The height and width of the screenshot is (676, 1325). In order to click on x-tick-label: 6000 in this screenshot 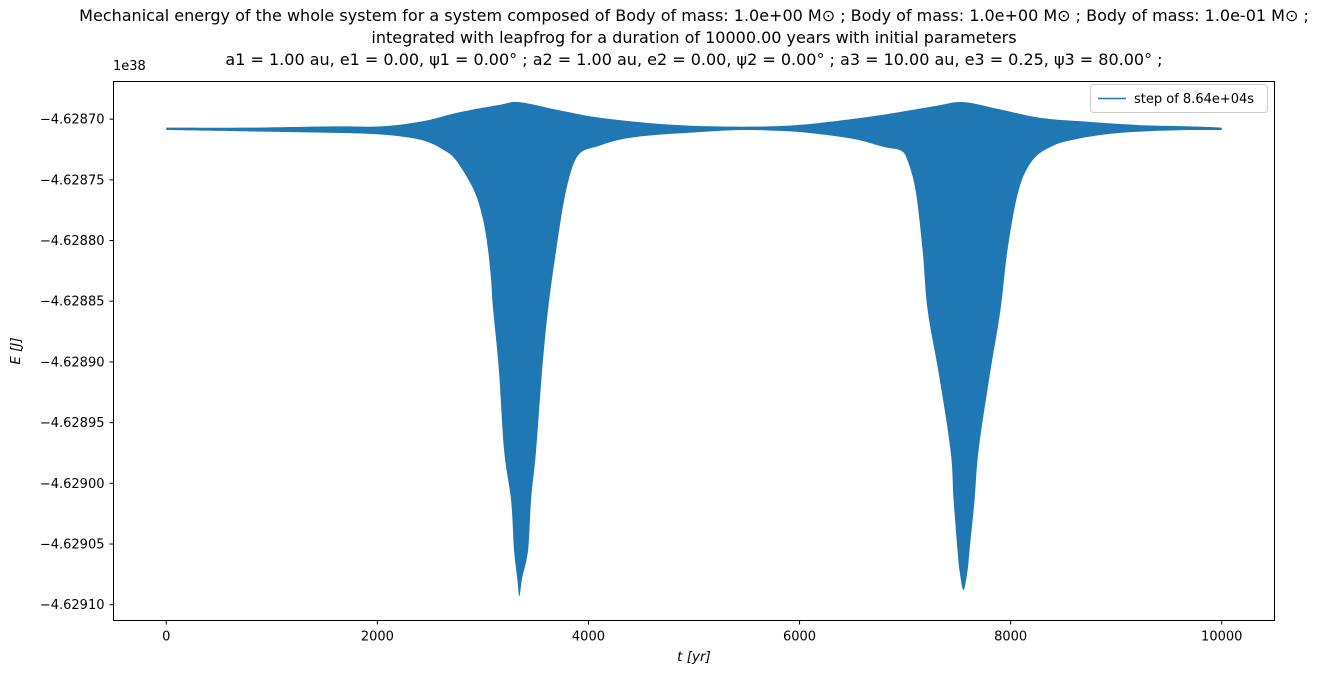, I will do `click(799, 637)`.